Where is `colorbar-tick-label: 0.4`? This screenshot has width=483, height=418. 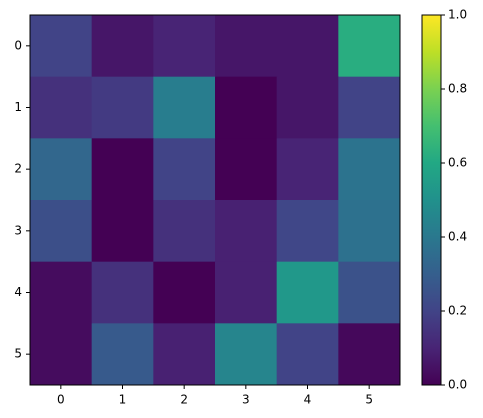 colorbar-tick-label: 0.4 is located at coordinates (457, 237).